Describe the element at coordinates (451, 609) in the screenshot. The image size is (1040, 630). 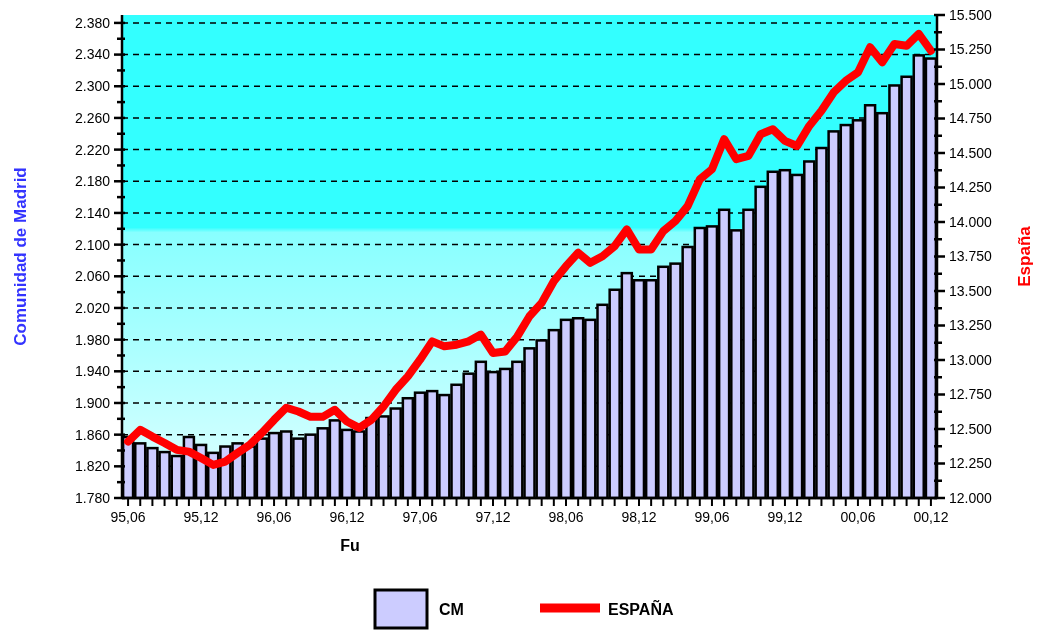
I see `legend-label: CM` at that location.